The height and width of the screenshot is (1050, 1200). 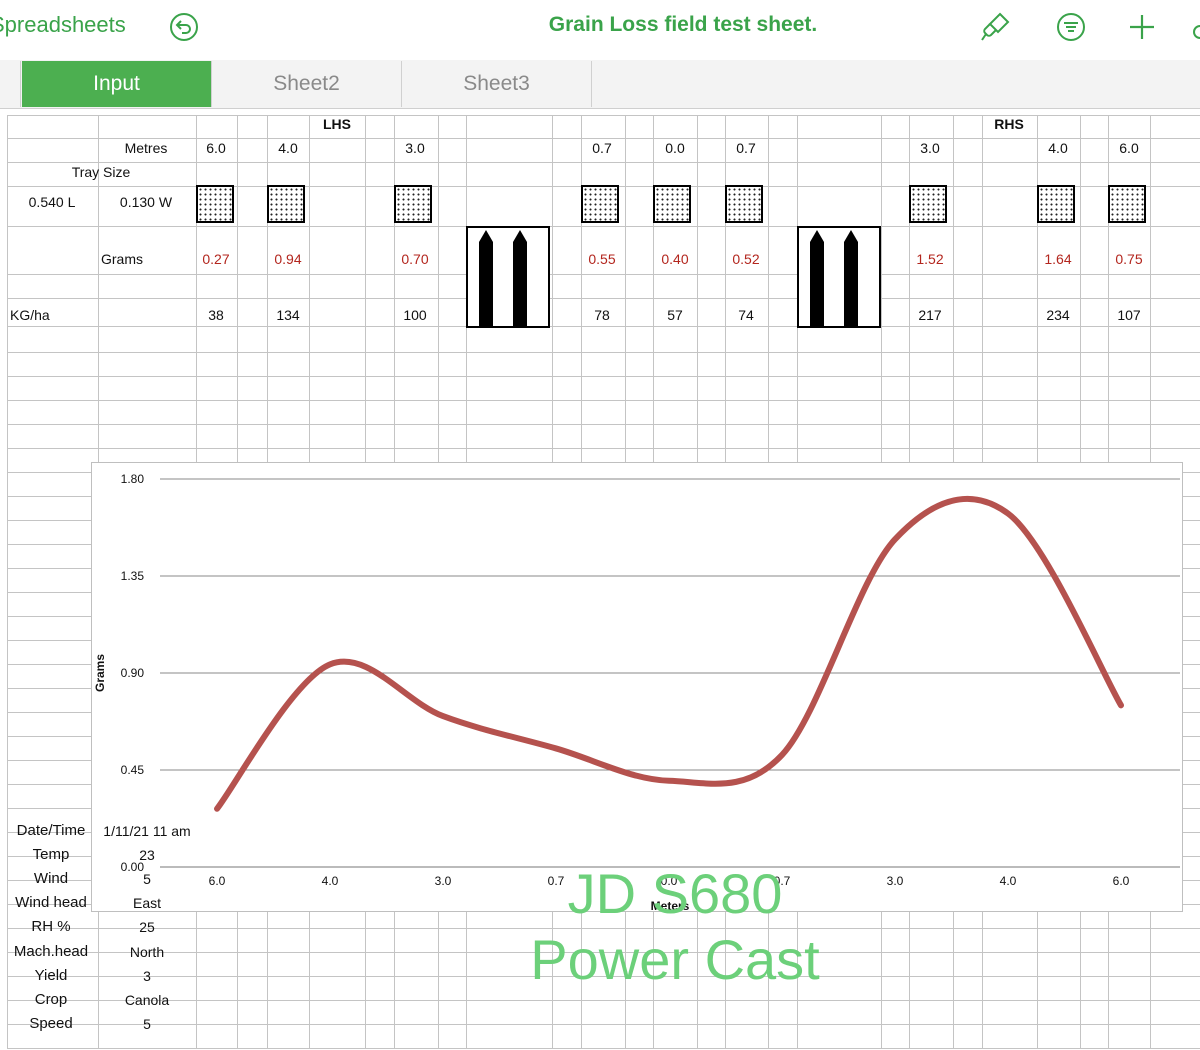 I want to click on info-label: Wind, so click(x=51, y=879).